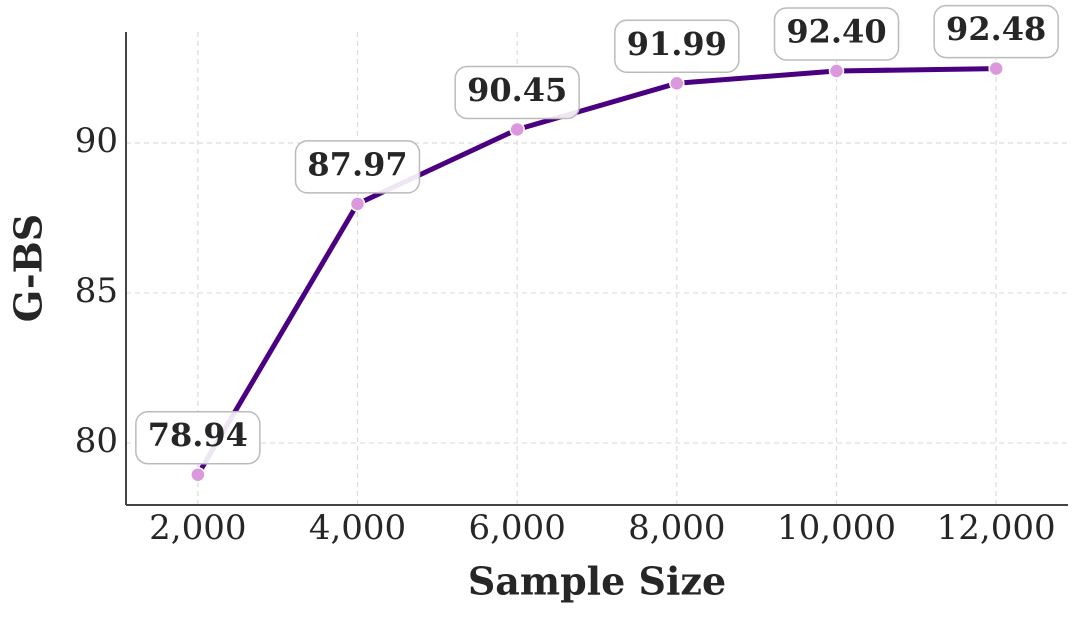 Image resolution: width=1080 pixels, height=620 pixels. I want to click on value-label: 78.94, so click(198, 435).